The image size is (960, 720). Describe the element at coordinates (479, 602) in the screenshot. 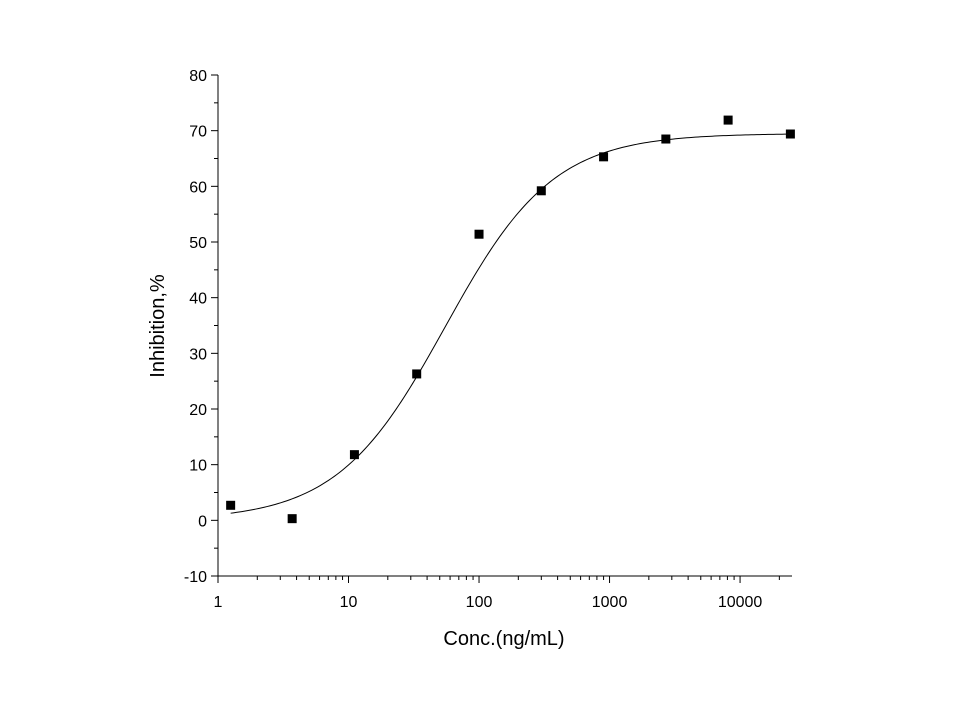

I see `x-tick-label: 100` at that location.